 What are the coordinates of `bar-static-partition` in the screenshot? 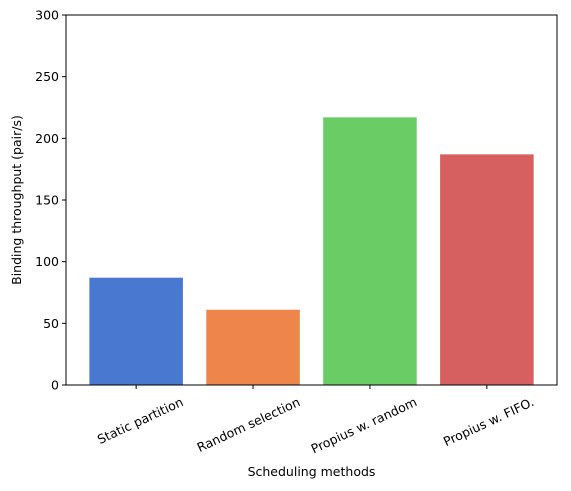 It's located at (136, 331).